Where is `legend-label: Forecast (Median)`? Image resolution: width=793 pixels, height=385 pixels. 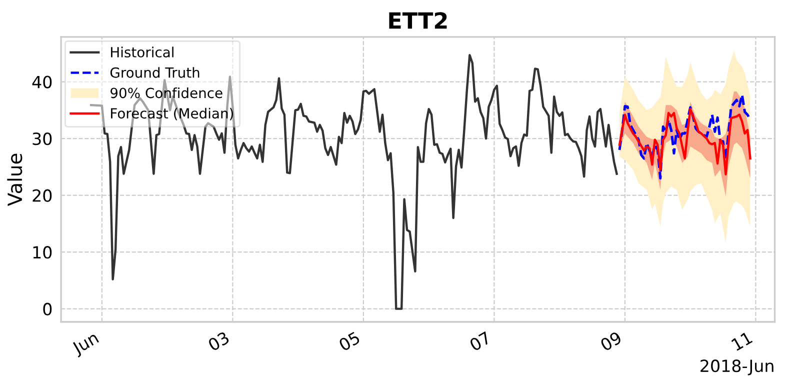 legend-label: Forecast (Median) is located at coordinates (172, 114).